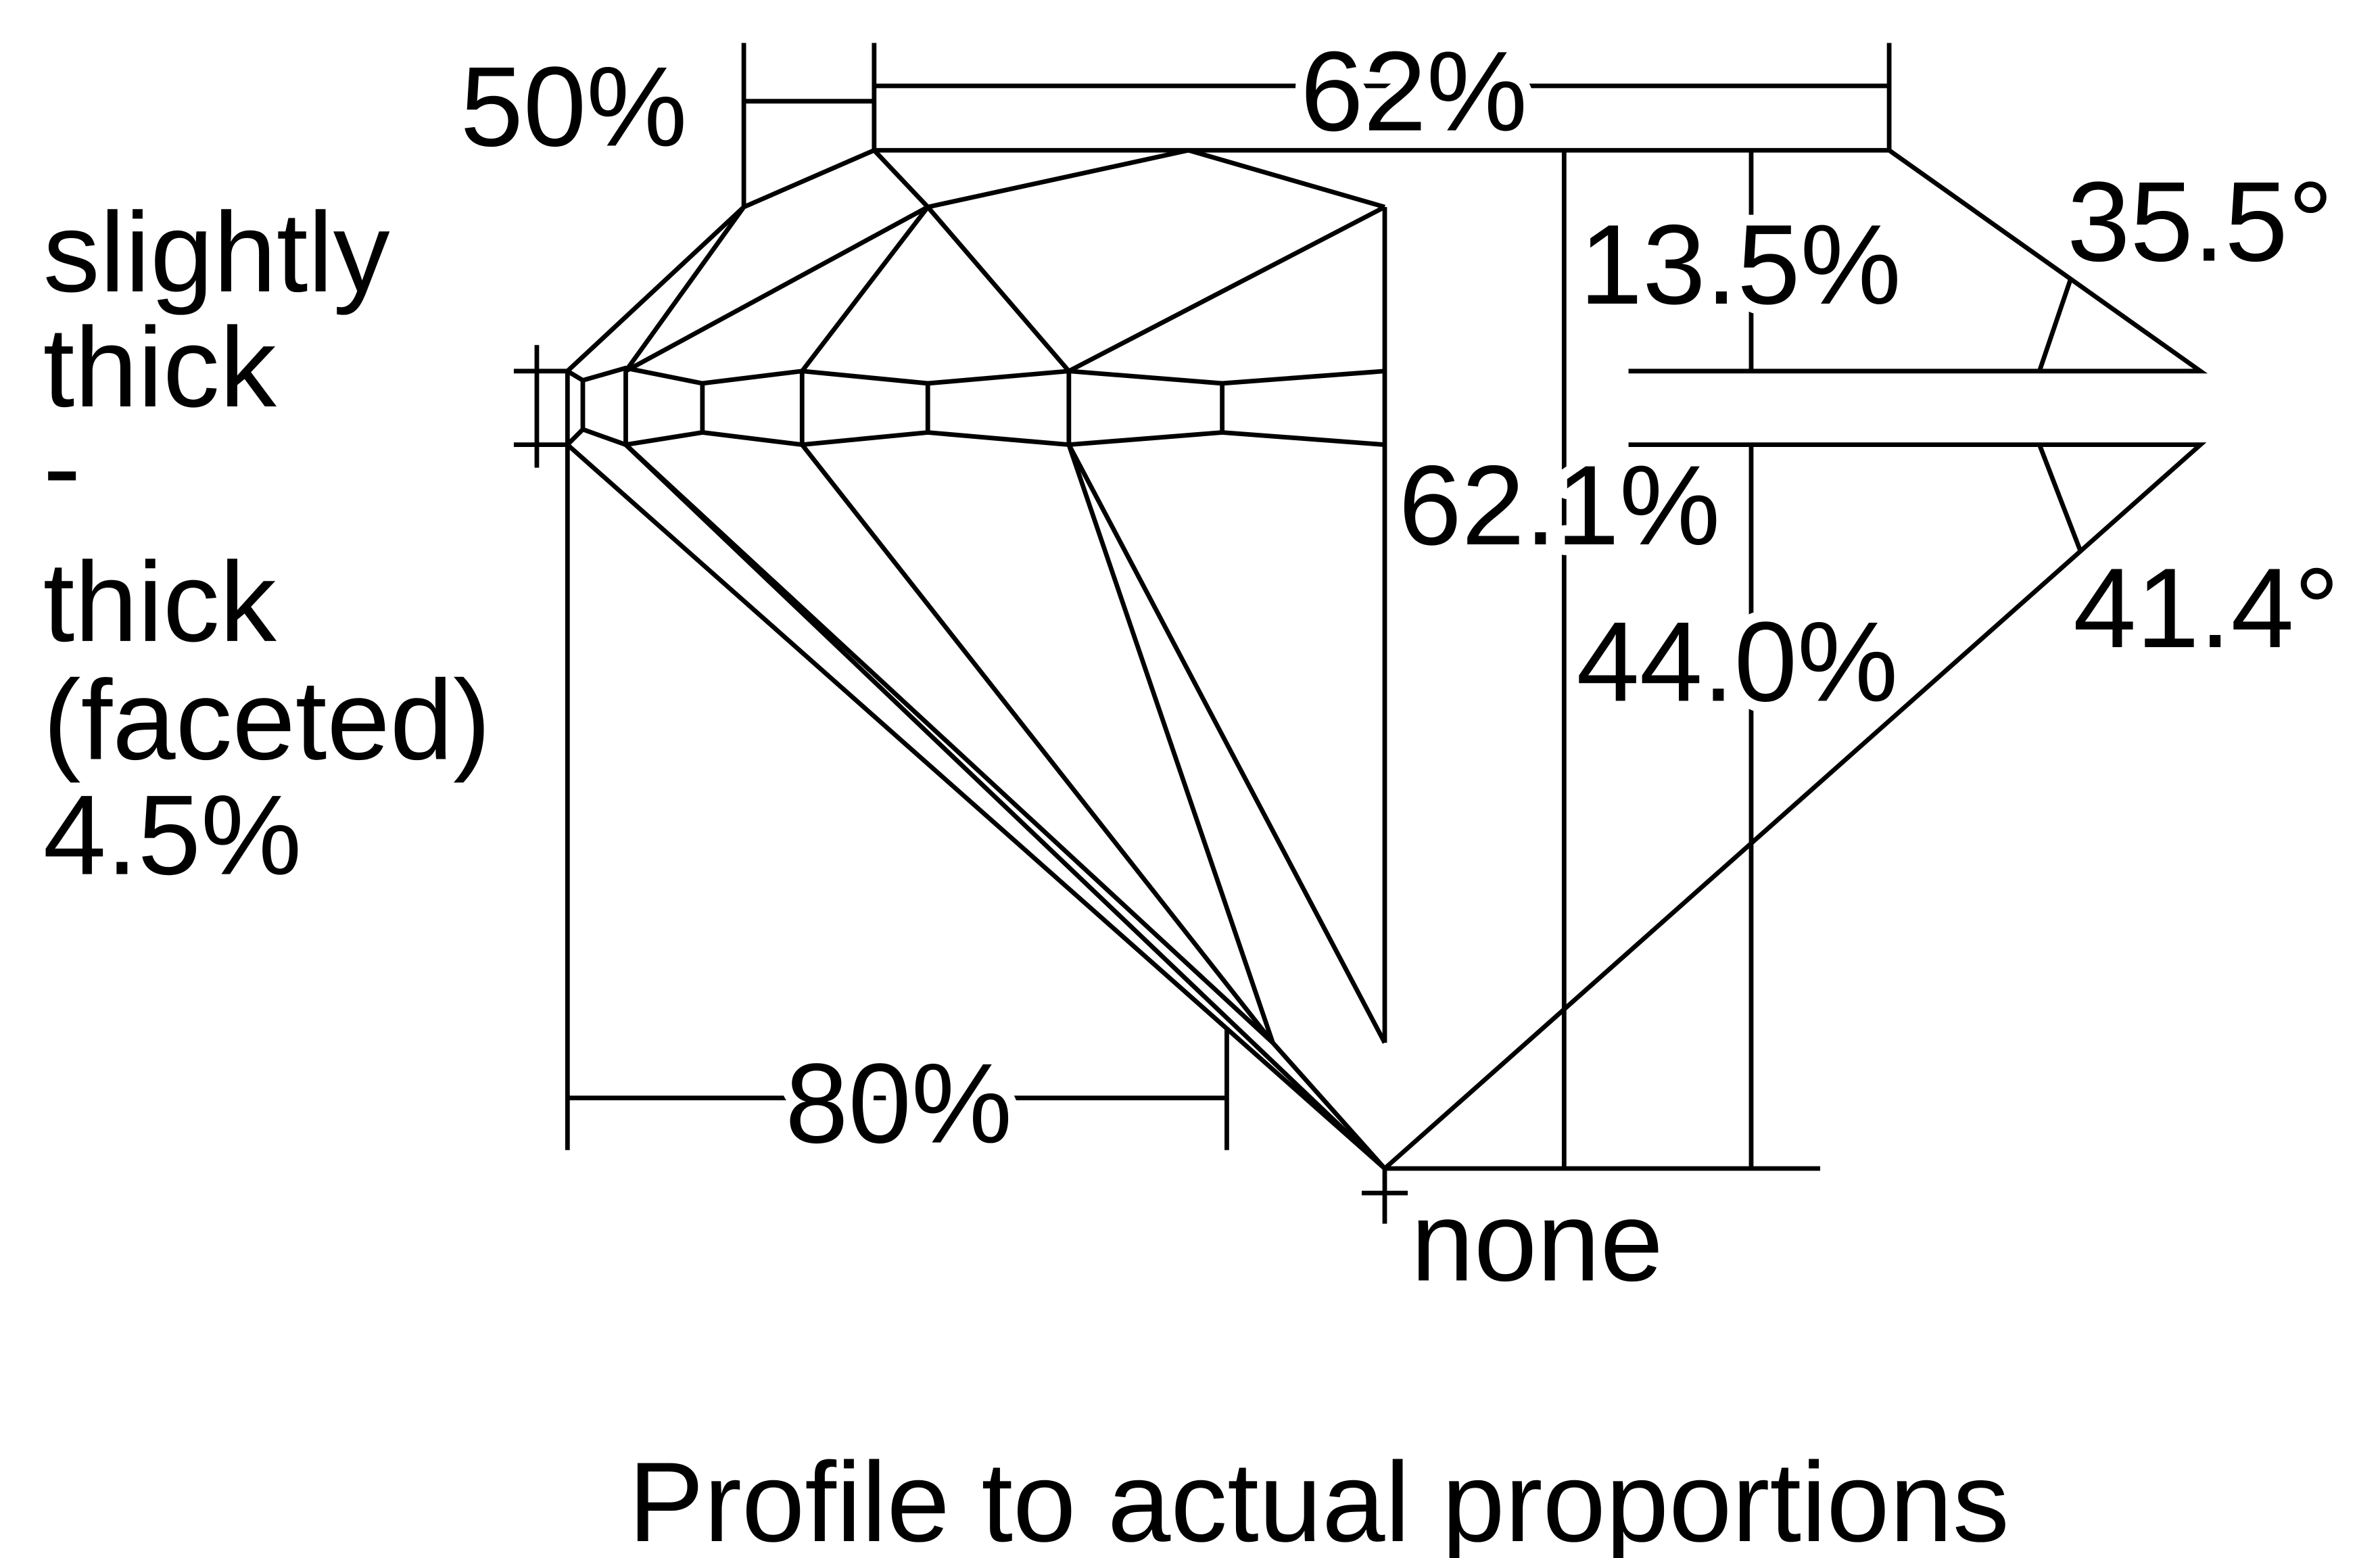 The height and width of the screenshot is (1558, 2380). What do you see at coordinates (2206, 607) in the screenshot?
I see `pavilion-angle-label: 41.4°` at bounding box center [2206, 607].